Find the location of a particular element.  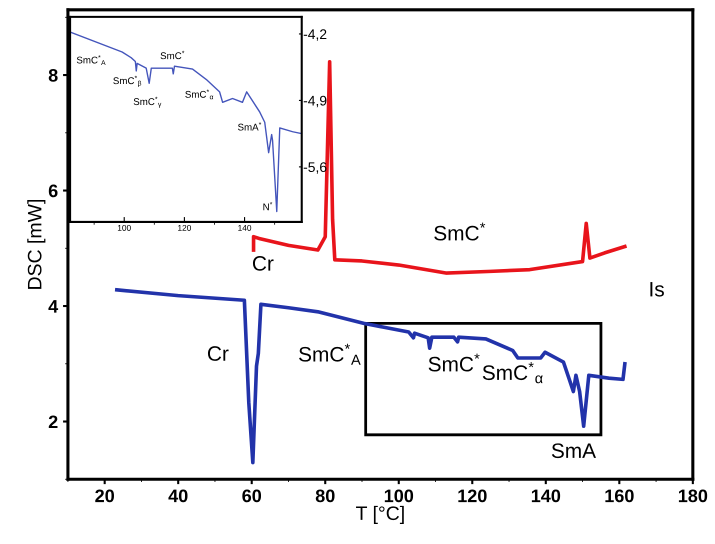

x-axis-title: T [°C] is located at coordinates (380, 515).